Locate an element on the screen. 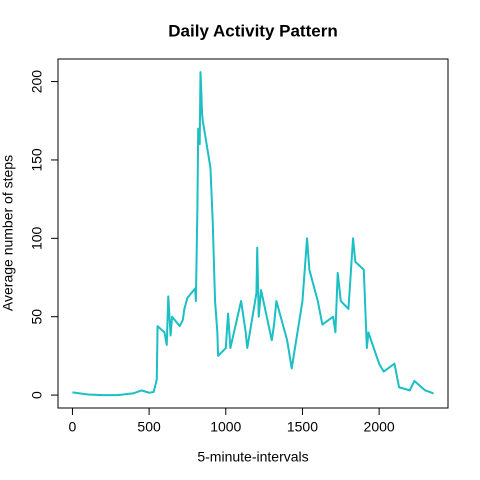  y-tick-label: 150 is located at coordinates (37, 160).